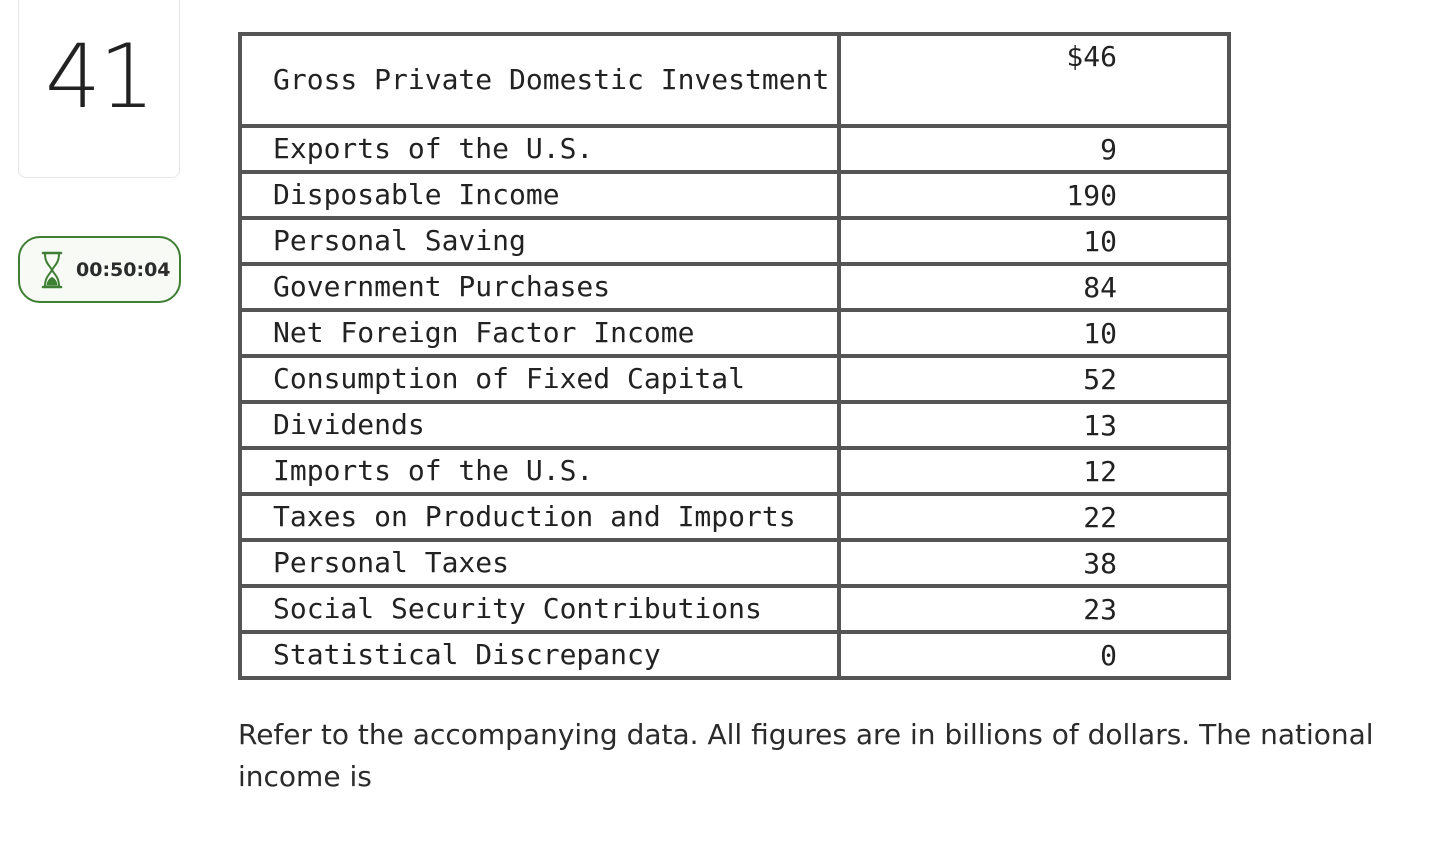  Describe the element at coordinates (52, 269) in the screenshot. I see `hourglass-icon` at that location.